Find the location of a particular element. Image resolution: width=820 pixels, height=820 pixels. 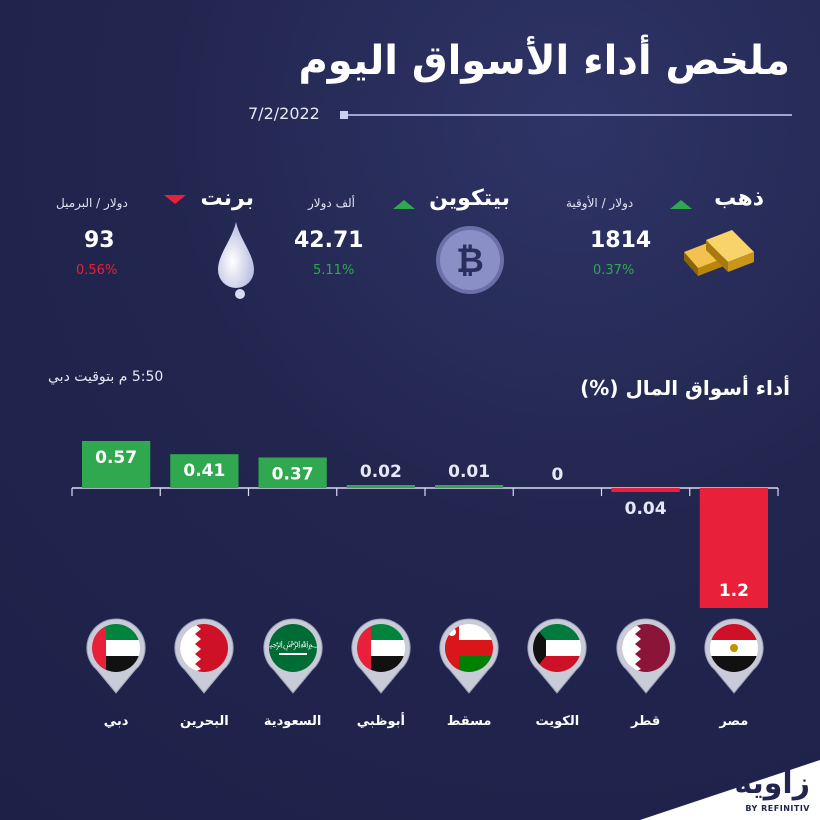

bar-قطر is located at coordinates (645, 490).